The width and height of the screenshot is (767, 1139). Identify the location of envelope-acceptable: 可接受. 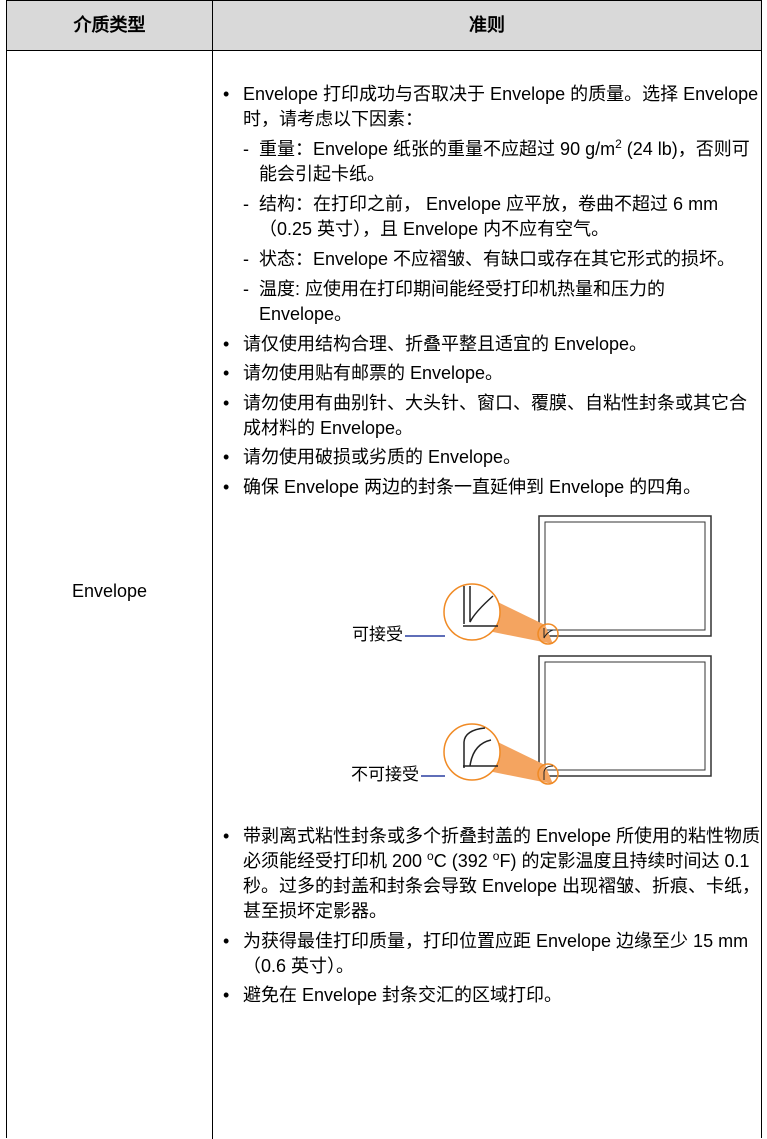
(532, 580).